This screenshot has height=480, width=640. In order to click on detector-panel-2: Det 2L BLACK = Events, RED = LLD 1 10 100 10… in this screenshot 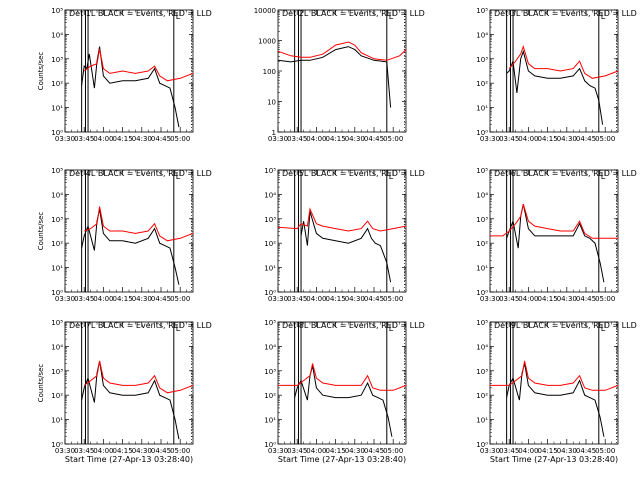, I will do `click(339, 75)`.